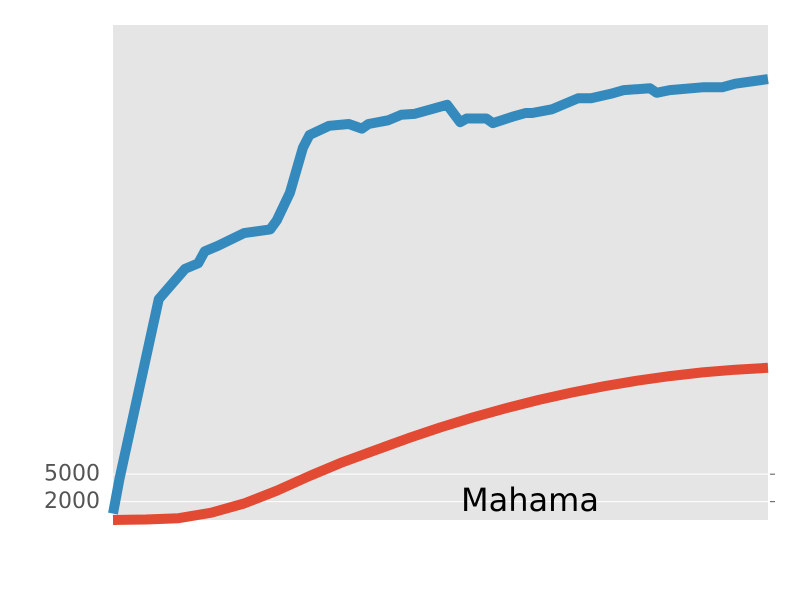 This screenshot has height=600, width=800. Describe the element at coordinates (530, 500) in the screenshot. I see `chart-annotation: Mahama` at that location.